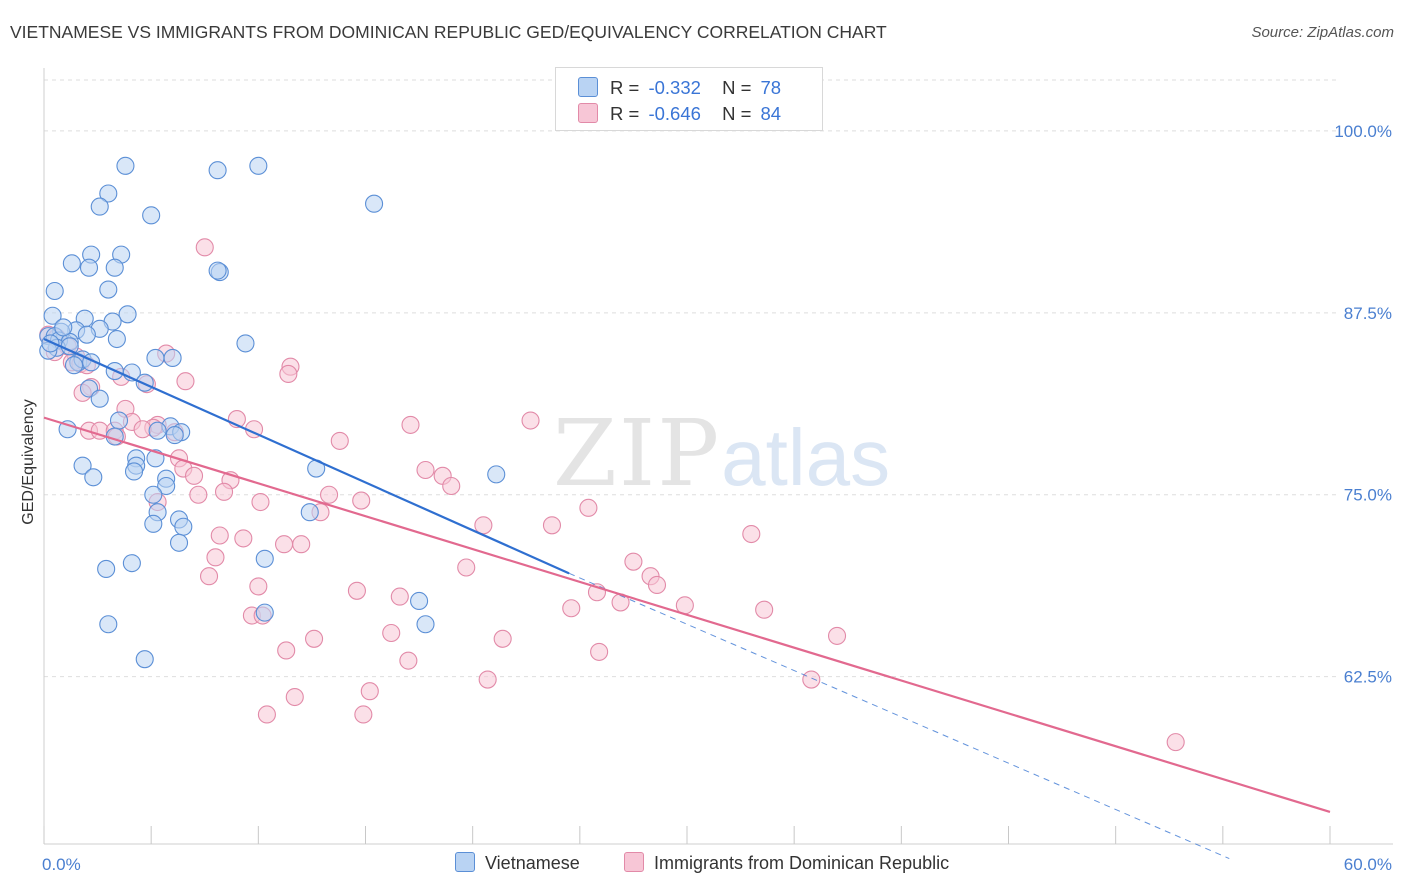 The image size is (1406, 892). What do you see at coordinates (1368, 313) in the screenshot?
I see `y-tick-label: 87.5%` at bounding box center [1368, 313].